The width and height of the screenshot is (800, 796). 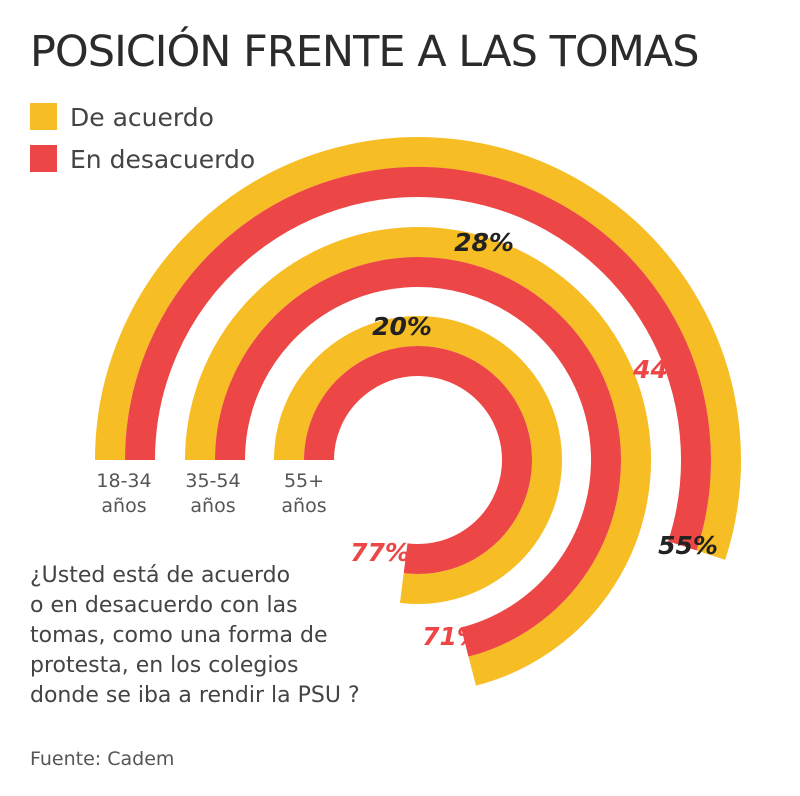 I want to click on value-label-disagree-18-34: 55%, so click(x=688, y=545).